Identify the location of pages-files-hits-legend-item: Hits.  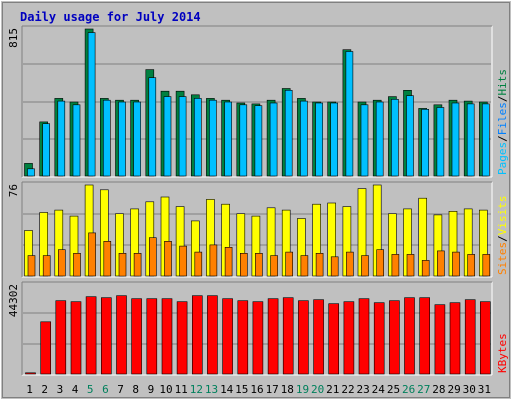
(502, 82).